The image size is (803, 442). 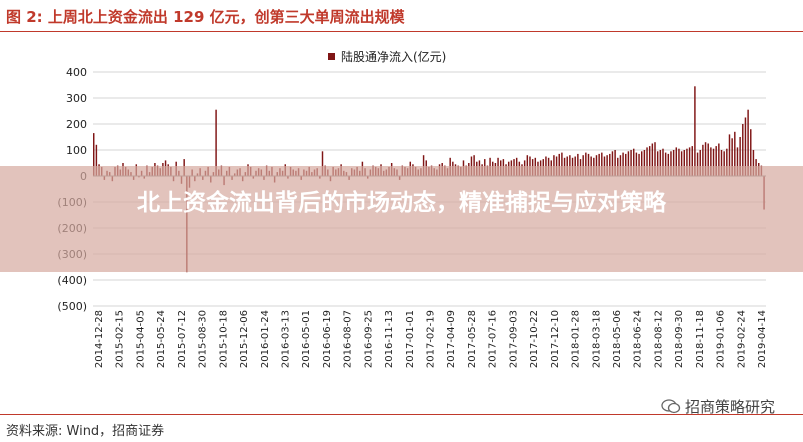 What do you see at coordinates (205, 17) in the screenshot?
I see `figure-title: 图 2: 上周北上资金流出 129 亿元，创第三大单周流出规模` at bounding box center [205, 17].